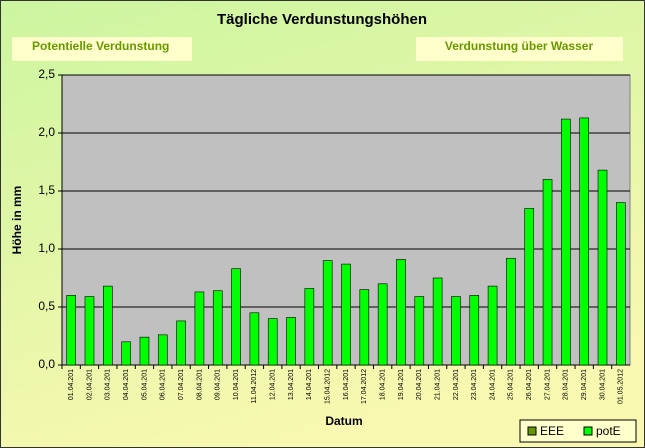  I want to click on x-tick-label: 08.04.201, so click(199, 384).